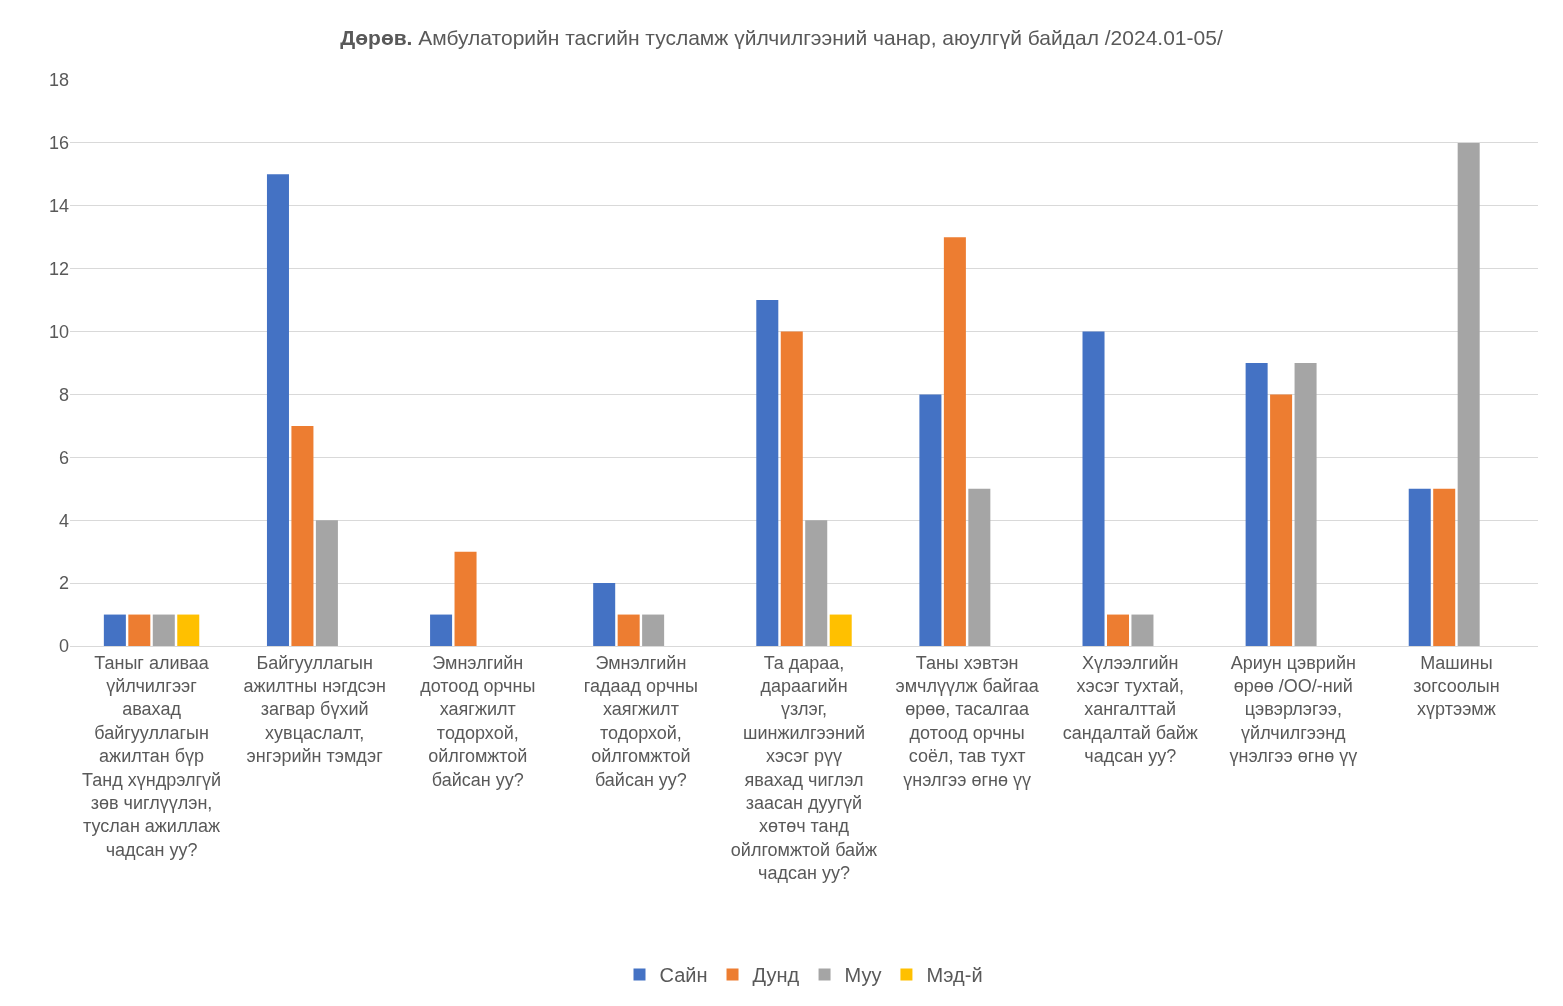 Image resolution: width=1563 pixels, height=1006 pixels. What do you see at coordinates (1456, 686) in the screenshot?
I see `x-tick-label: Машины зогсоолын хүртээмж` at bounding box center [1456, 686].